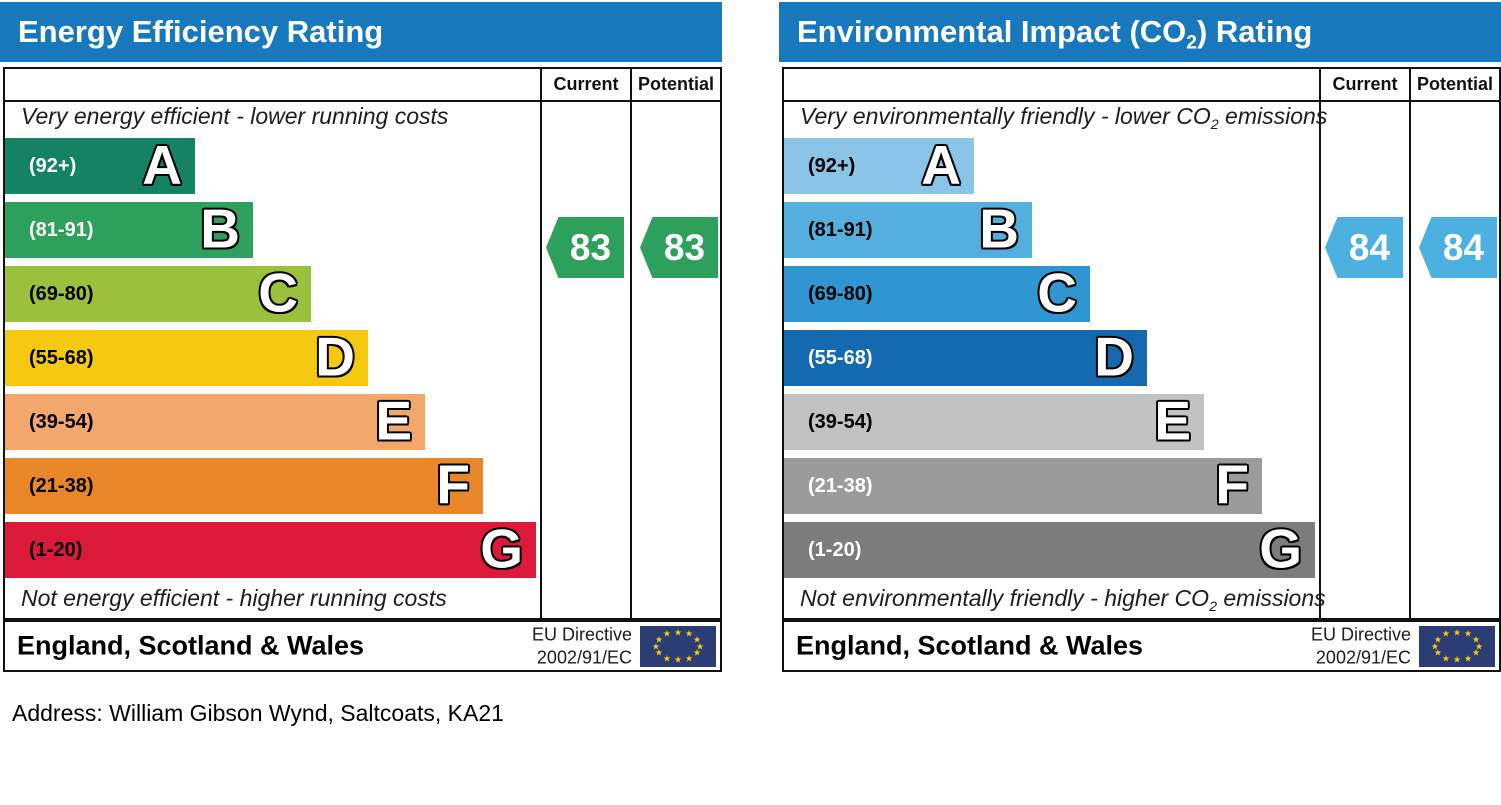 Image resolution: width=1501 pixels, height=805 pixels. I want to click on current-rating-value: 84, so click(1369, 247).